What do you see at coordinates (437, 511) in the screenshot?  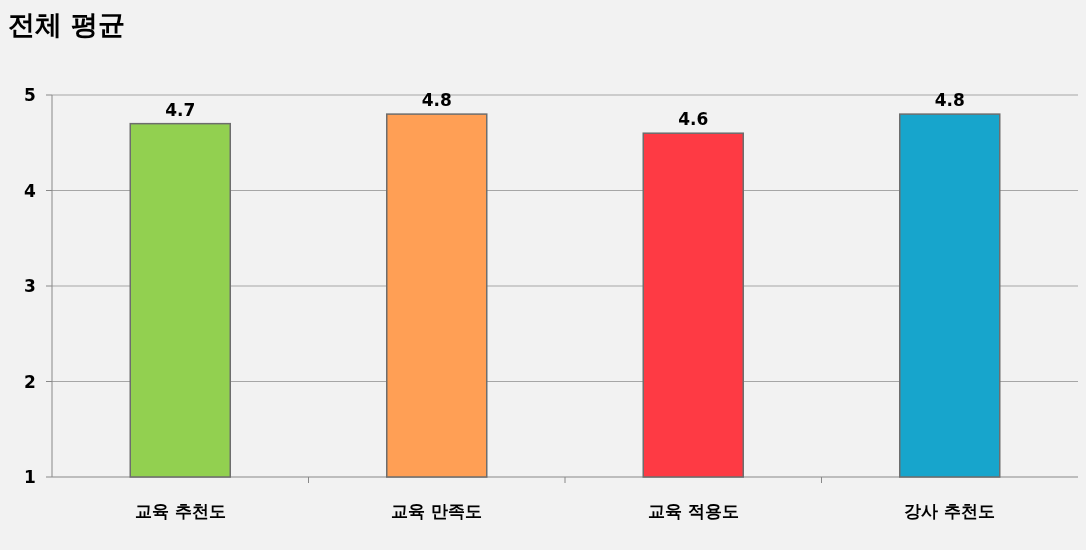 I see `x-tick-label: 교육 만족도` at bounding box center [437, 511].